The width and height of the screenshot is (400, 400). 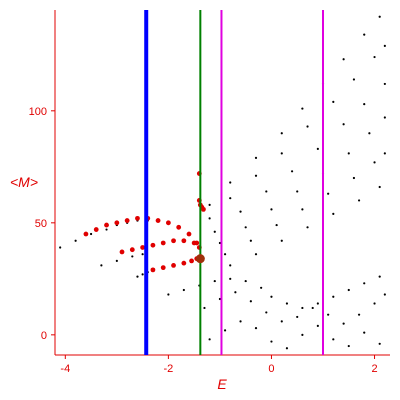 I want to click on x-tick-label: 2, so click(x=374, y=369).